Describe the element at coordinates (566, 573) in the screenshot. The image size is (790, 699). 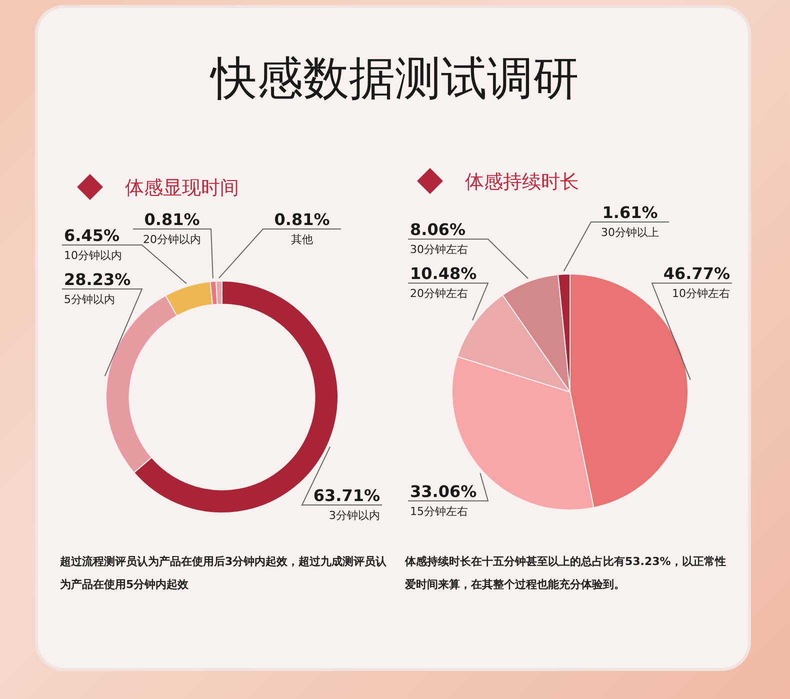
I see `text: 体感持续时长在十五分钟甚至以上的总占比有53.23%，以正常性爱时间来算，在其整个过程也能充分体验到。` at that location.